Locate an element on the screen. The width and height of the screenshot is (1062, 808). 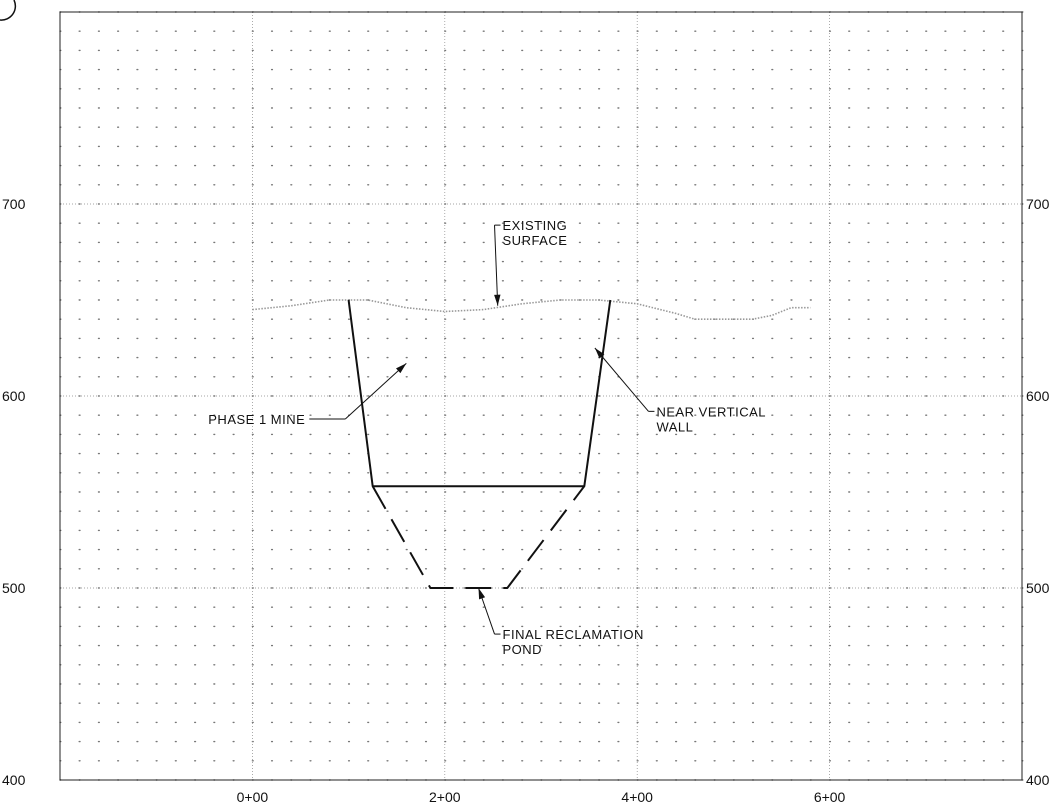
reclamation-pond-outline is located at coordinates (478, 537).